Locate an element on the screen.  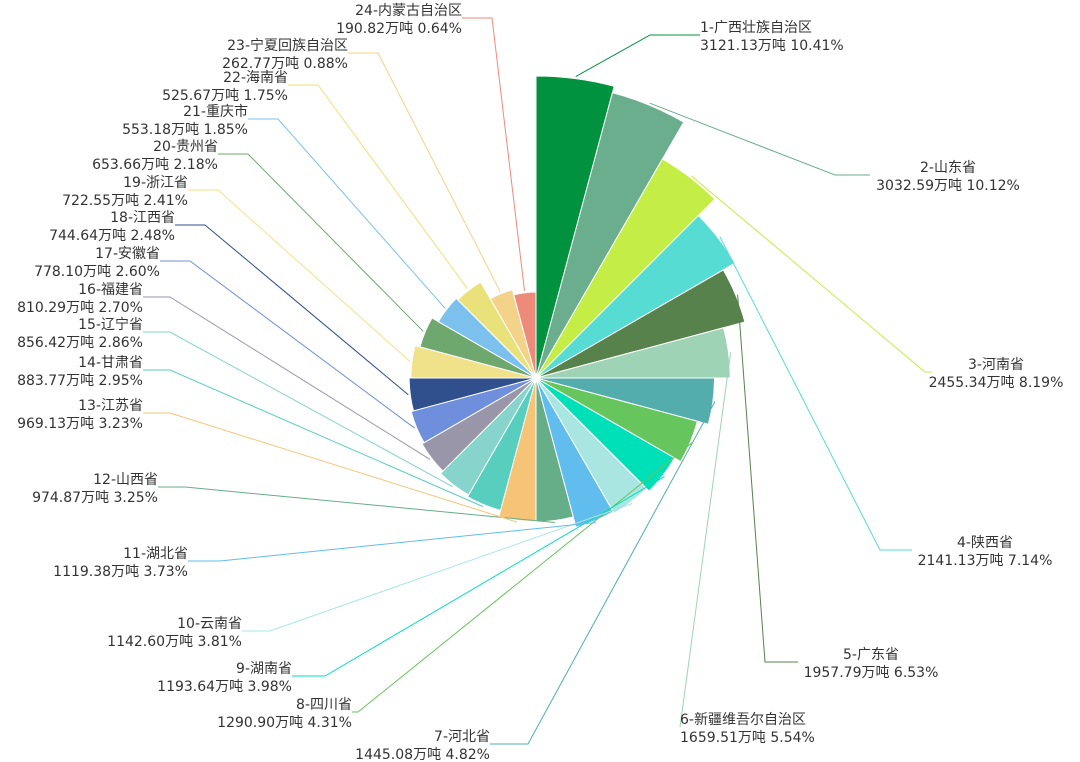
slice-label-value-24: 190.82万吨 0.64% is located at coordinates (399, 29).